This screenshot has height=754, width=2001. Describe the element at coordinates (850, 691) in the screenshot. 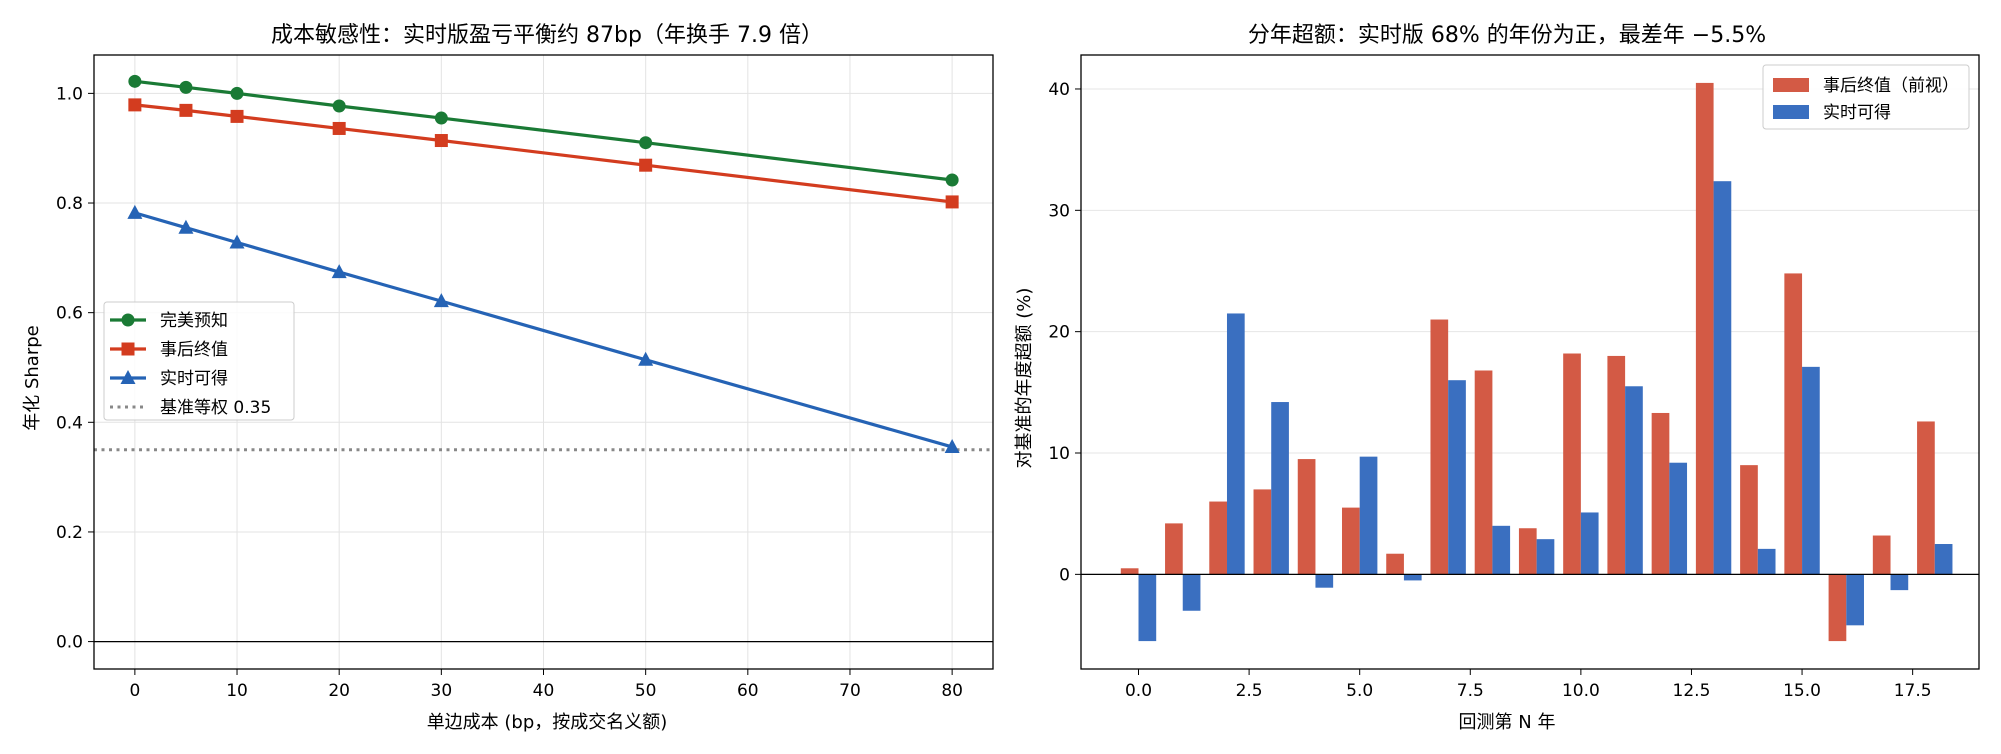

I see `x-tick-label: 70` at that location.